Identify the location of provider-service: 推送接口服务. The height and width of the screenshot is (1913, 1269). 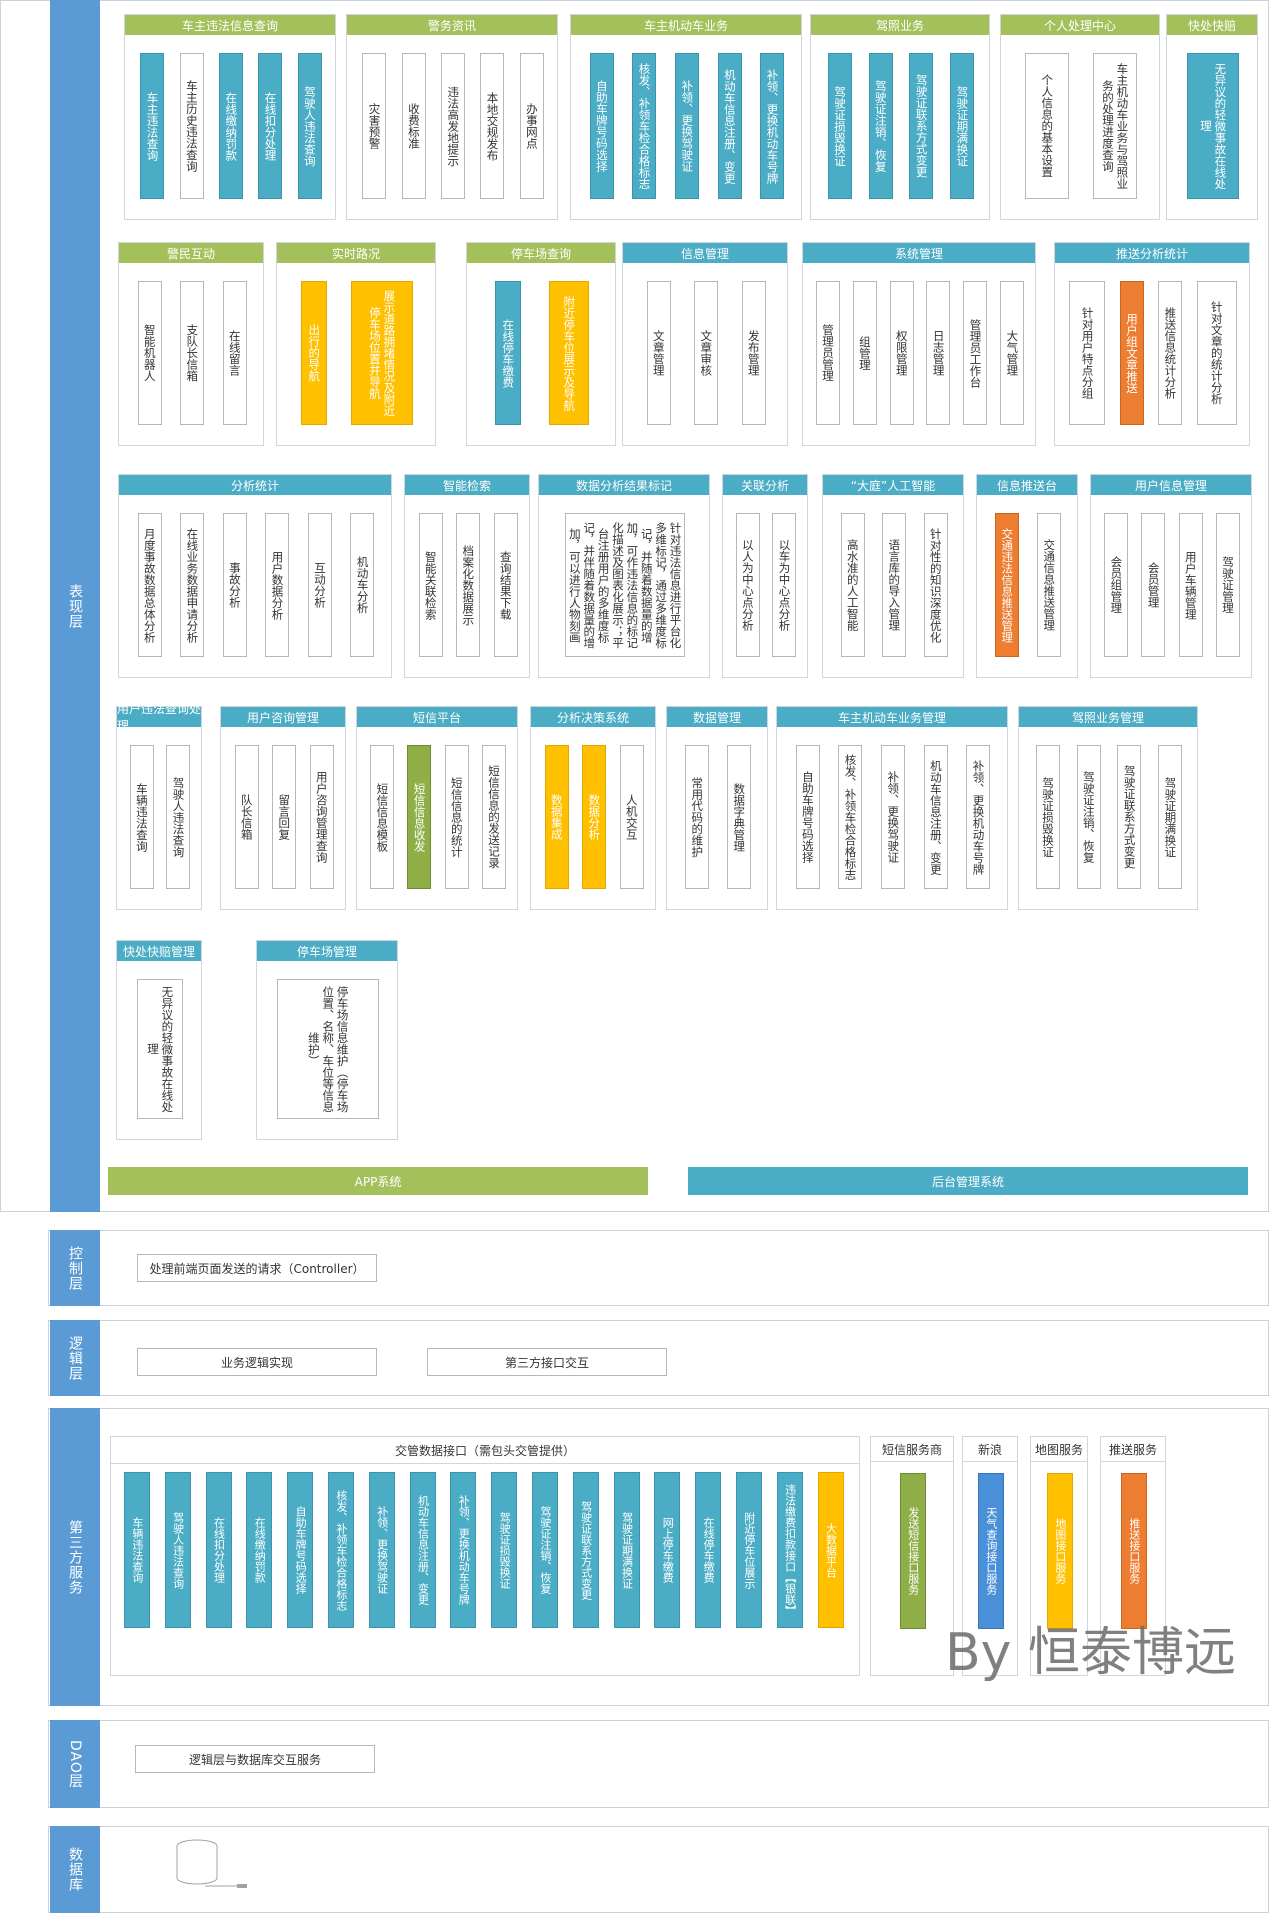
(1134, 1551).